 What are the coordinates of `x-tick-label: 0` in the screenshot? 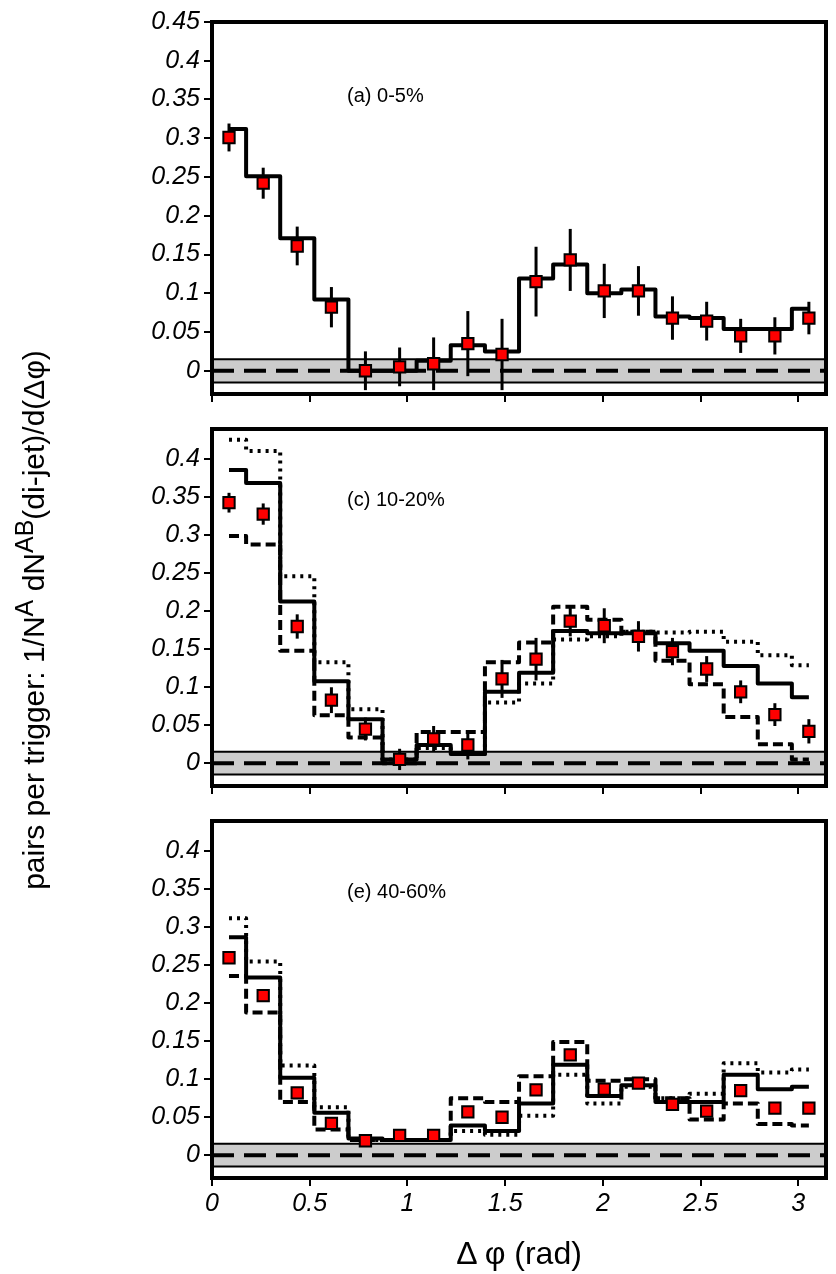 It's located at (212, 1201).